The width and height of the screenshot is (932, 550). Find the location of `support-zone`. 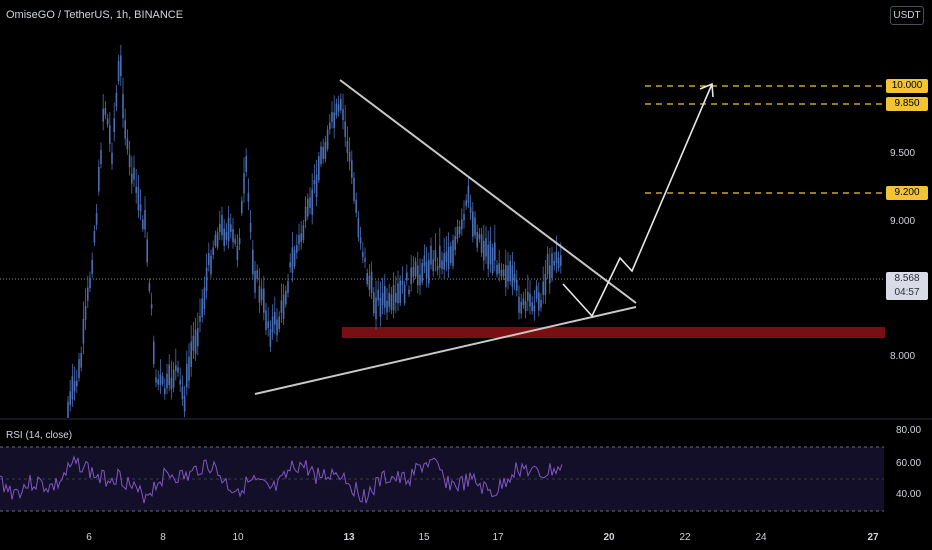

support-zone is located at coordinates (613, 332).